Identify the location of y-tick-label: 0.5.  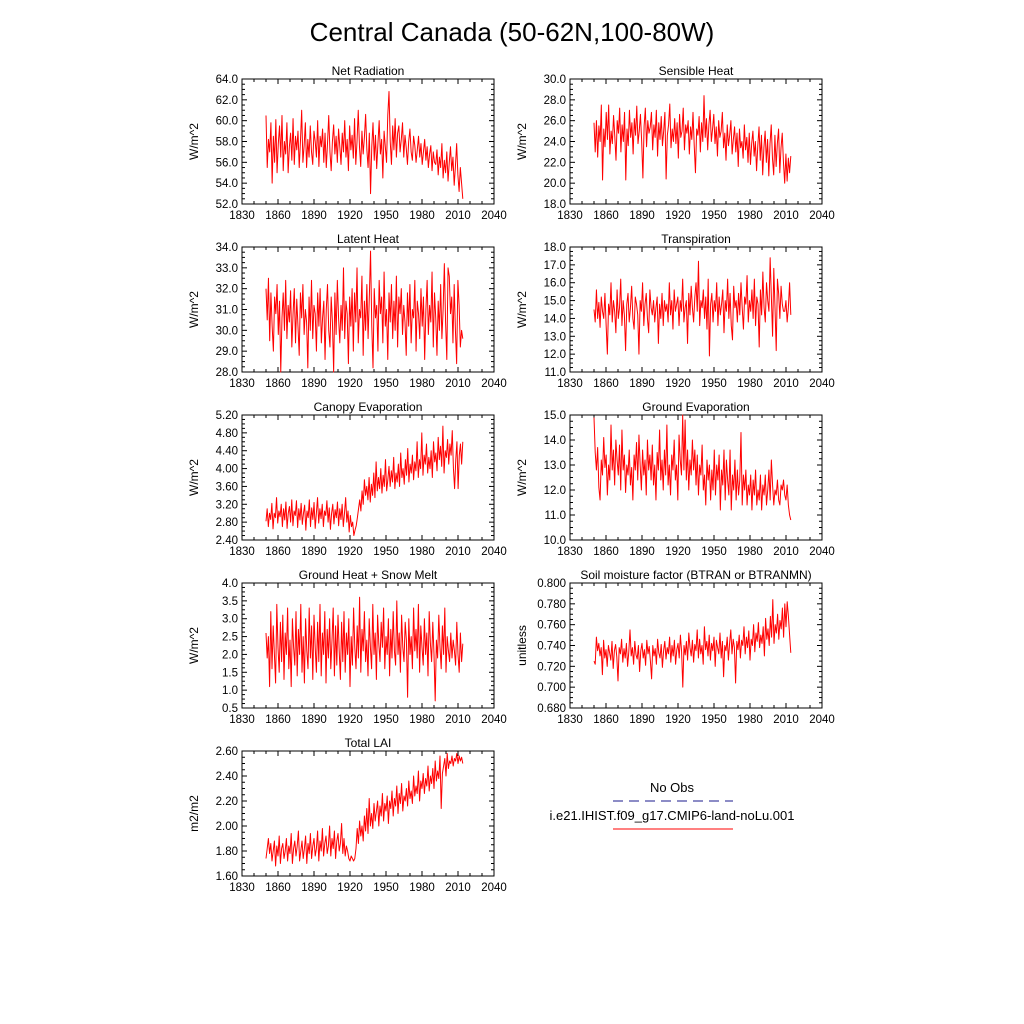
(230, 709).